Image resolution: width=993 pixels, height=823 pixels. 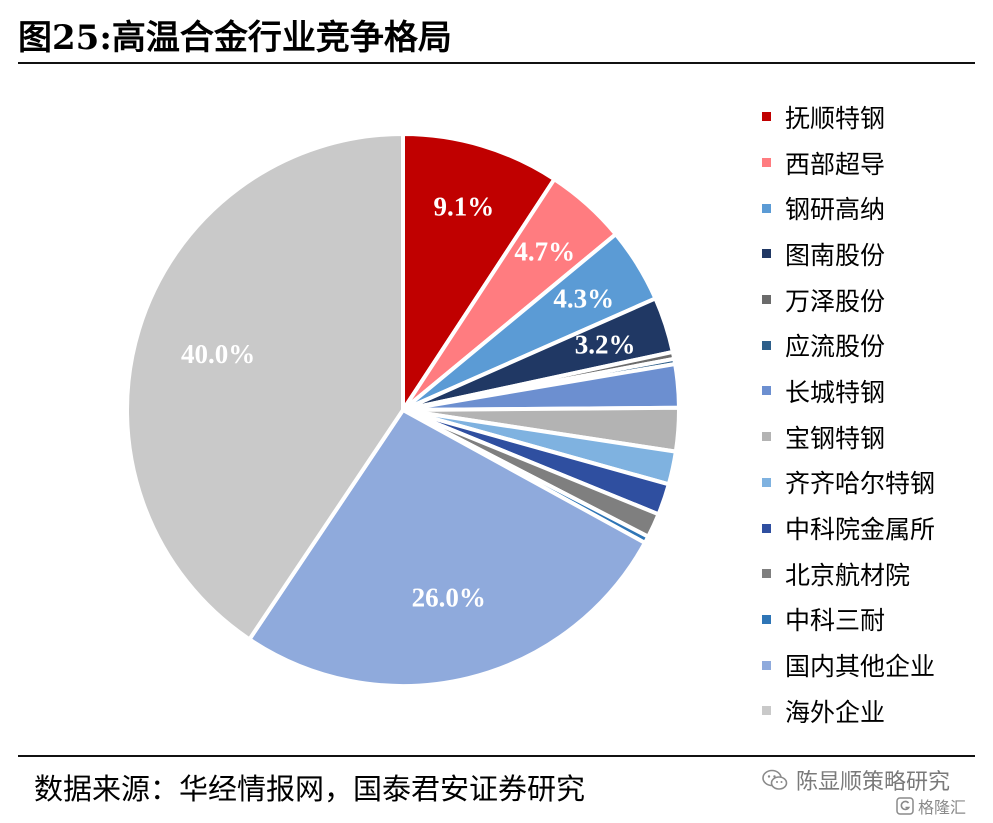 I want to click on legend-label: 图南股份, so click(x=835, y=255).